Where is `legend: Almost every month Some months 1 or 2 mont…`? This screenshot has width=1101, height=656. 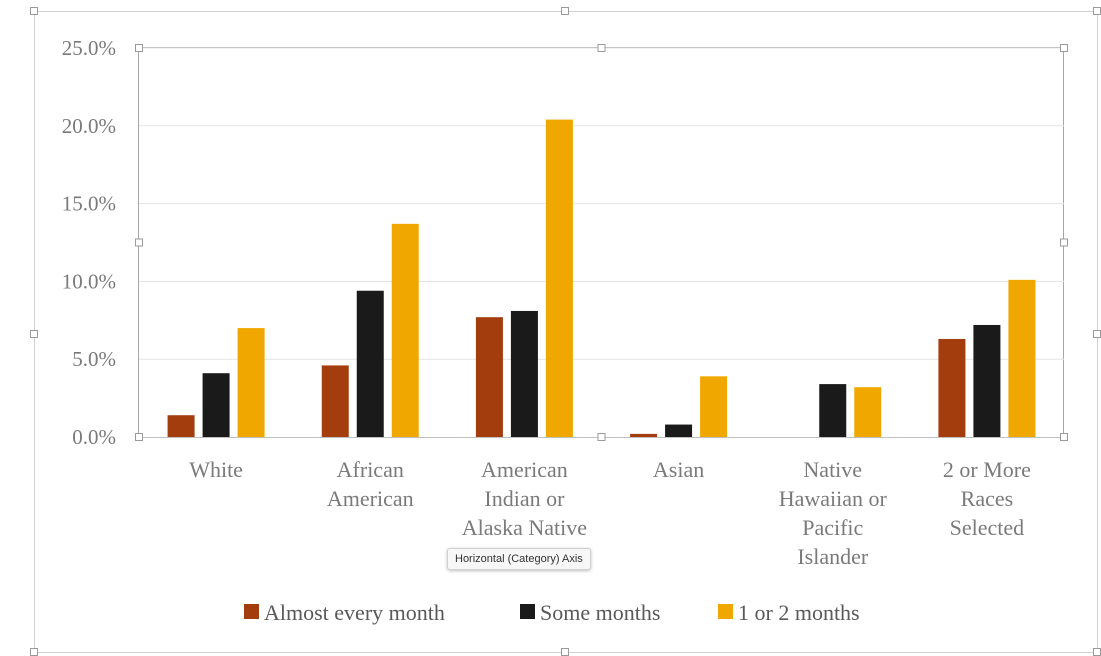 legend: Almost every month Some months 1 or 2 mont… is located at coordinates (552, 612).